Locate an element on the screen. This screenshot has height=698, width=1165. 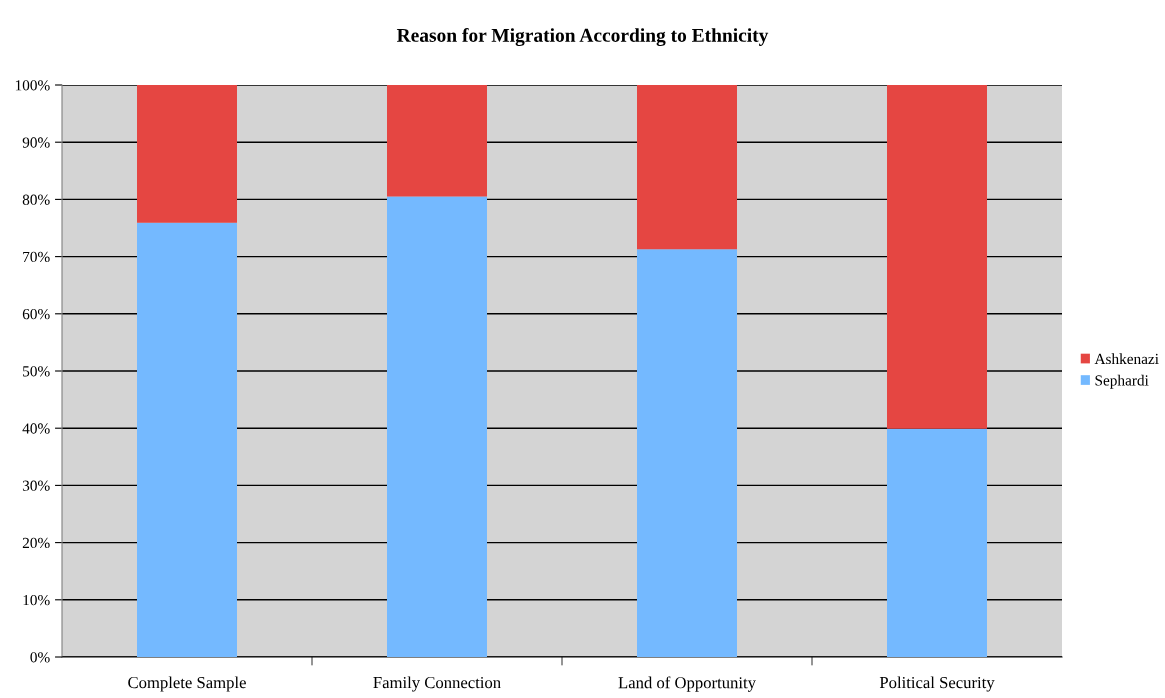
x-tick-label: Land of Opportunity is located at coordinates (687, 684).